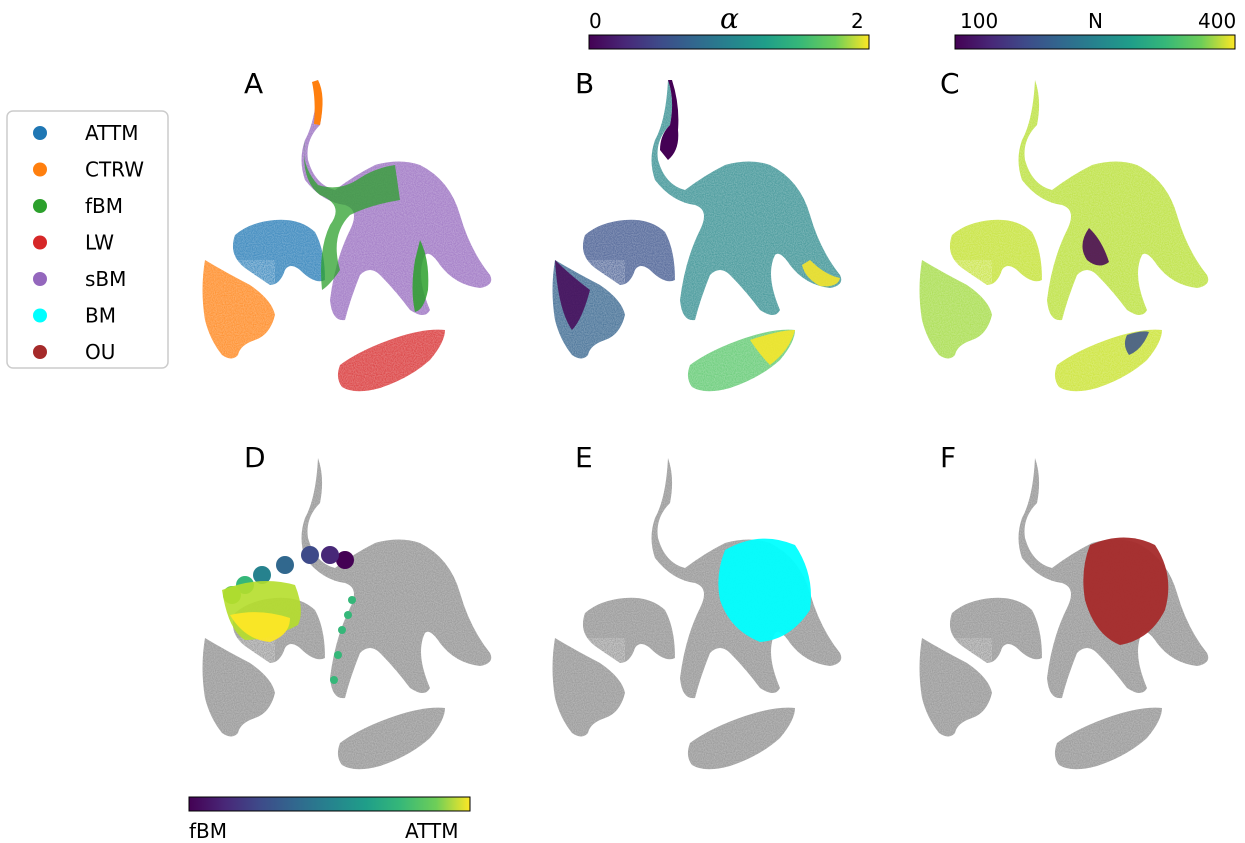 The height and width of the screenshot is (843, 1245). What do you see at coordinates (351, 215) in the screenshot?
I see `cluster-fbm` at bounding box center [351, 215].